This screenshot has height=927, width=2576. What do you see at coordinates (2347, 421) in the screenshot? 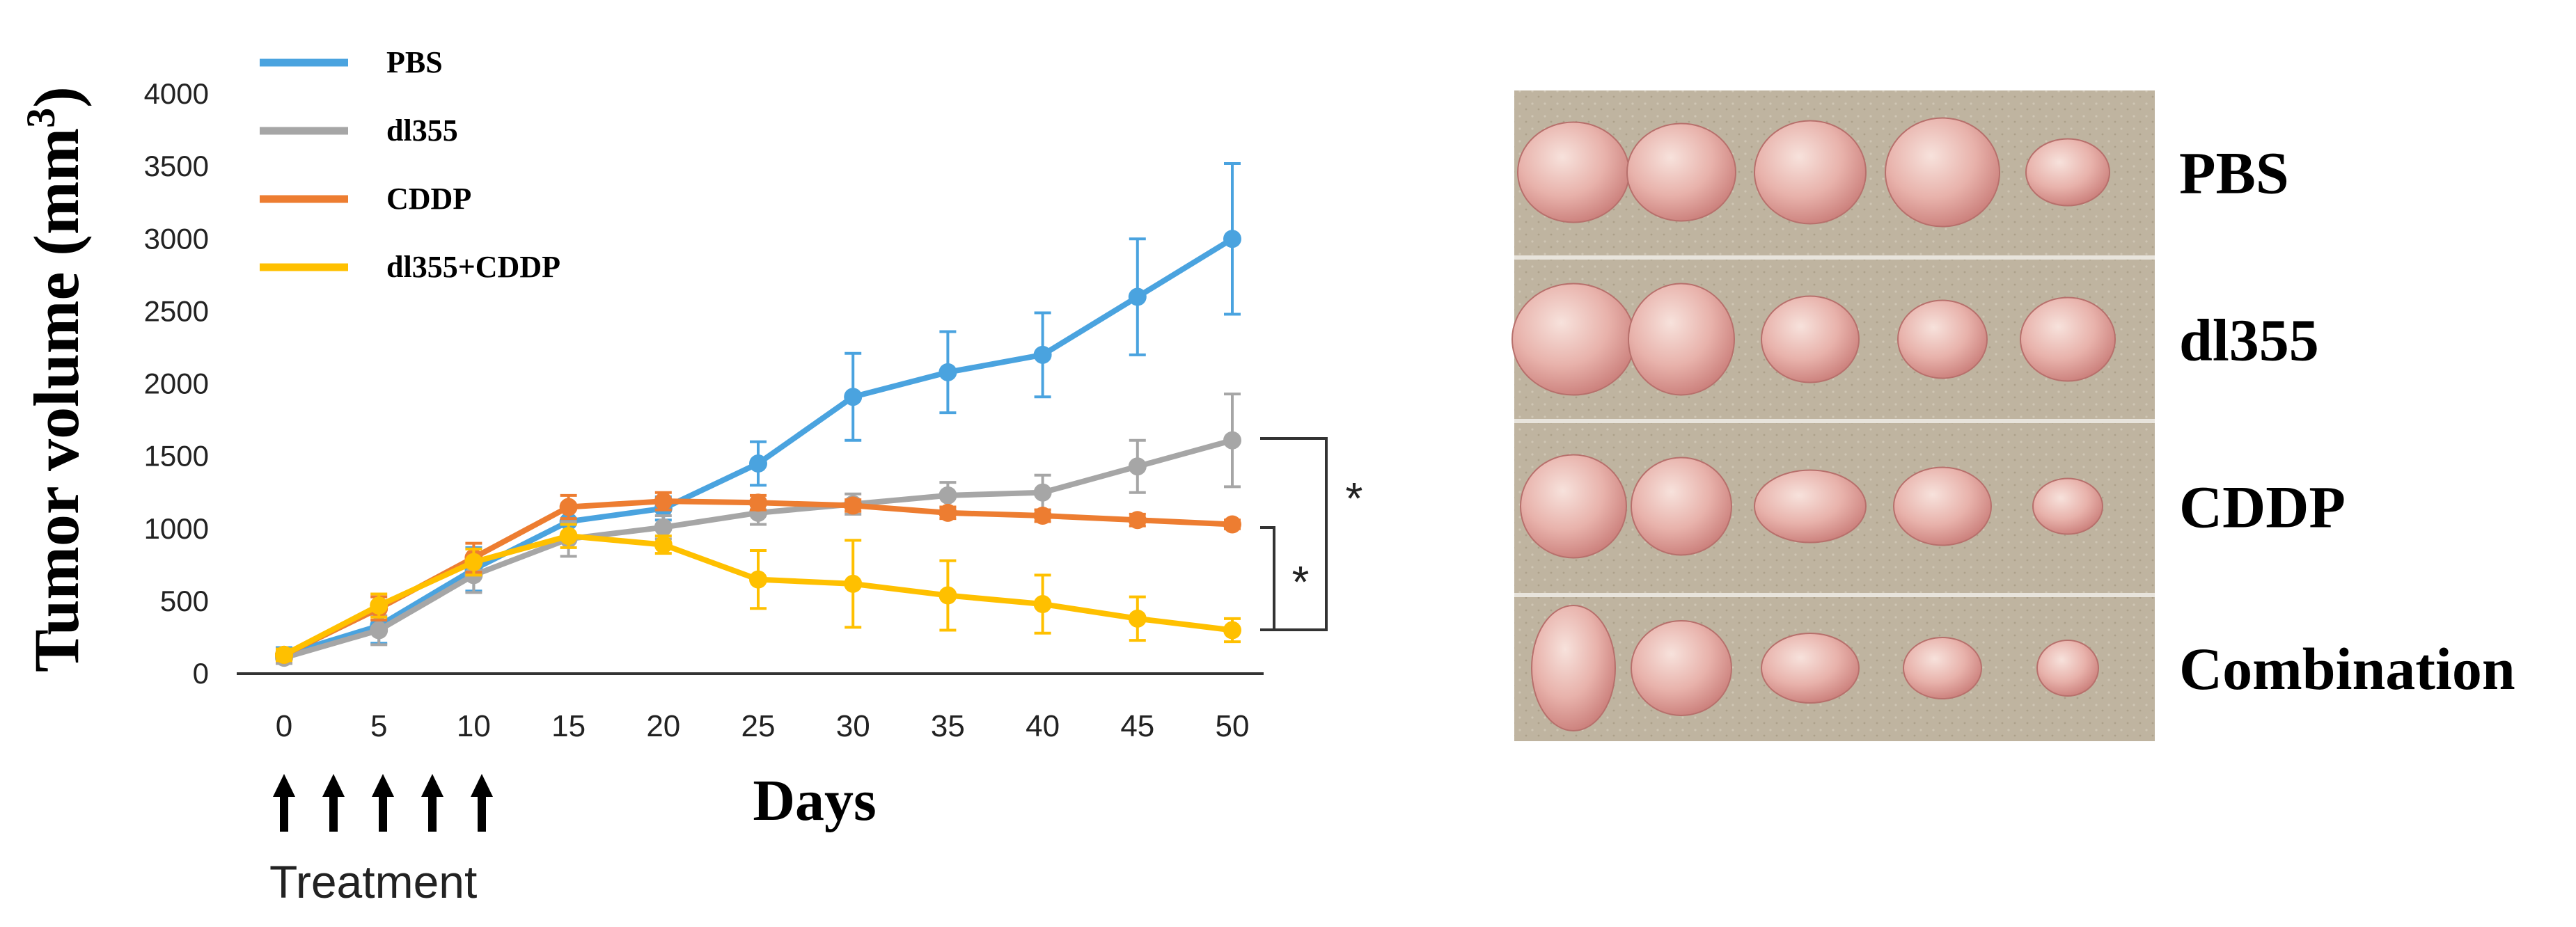
I see `photo-labels: PBS dl355 CDDP Combination` at bounding box center [2347, 421].